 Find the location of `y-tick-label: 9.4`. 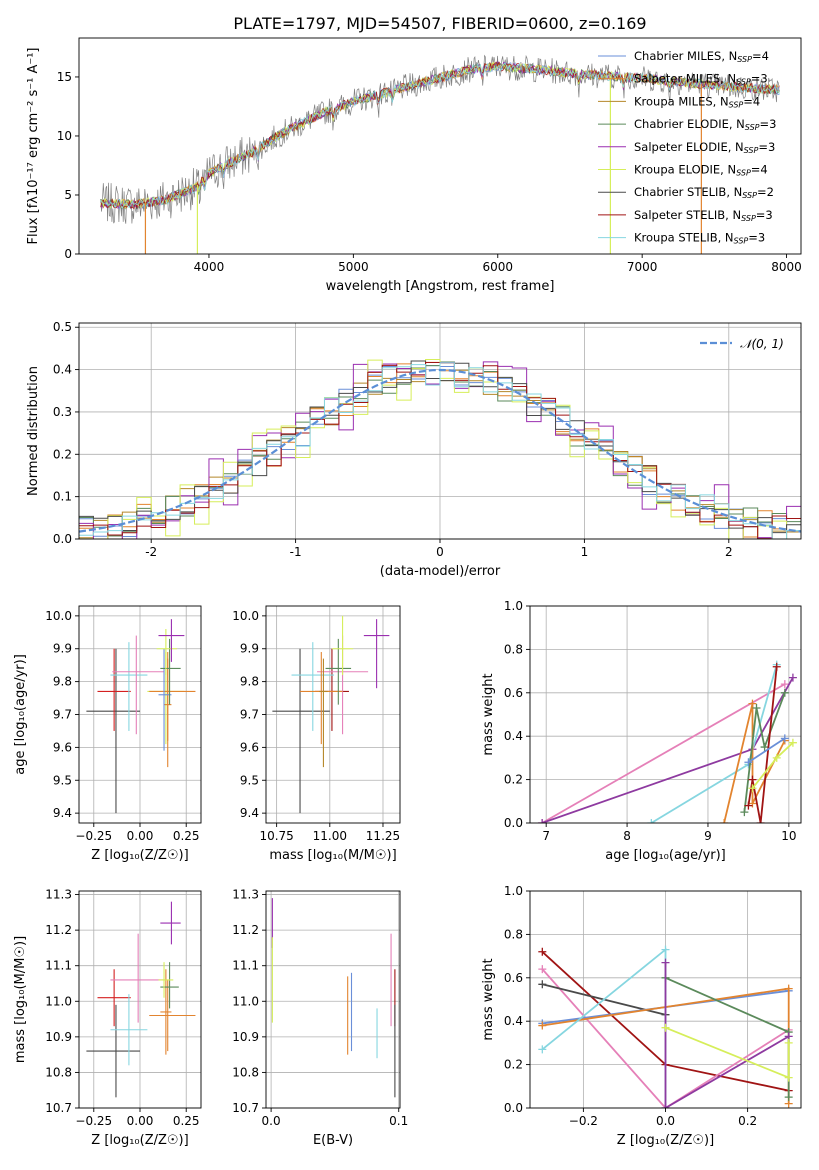

y-tick-label: 9.4 is located at coordinates (249, 813).